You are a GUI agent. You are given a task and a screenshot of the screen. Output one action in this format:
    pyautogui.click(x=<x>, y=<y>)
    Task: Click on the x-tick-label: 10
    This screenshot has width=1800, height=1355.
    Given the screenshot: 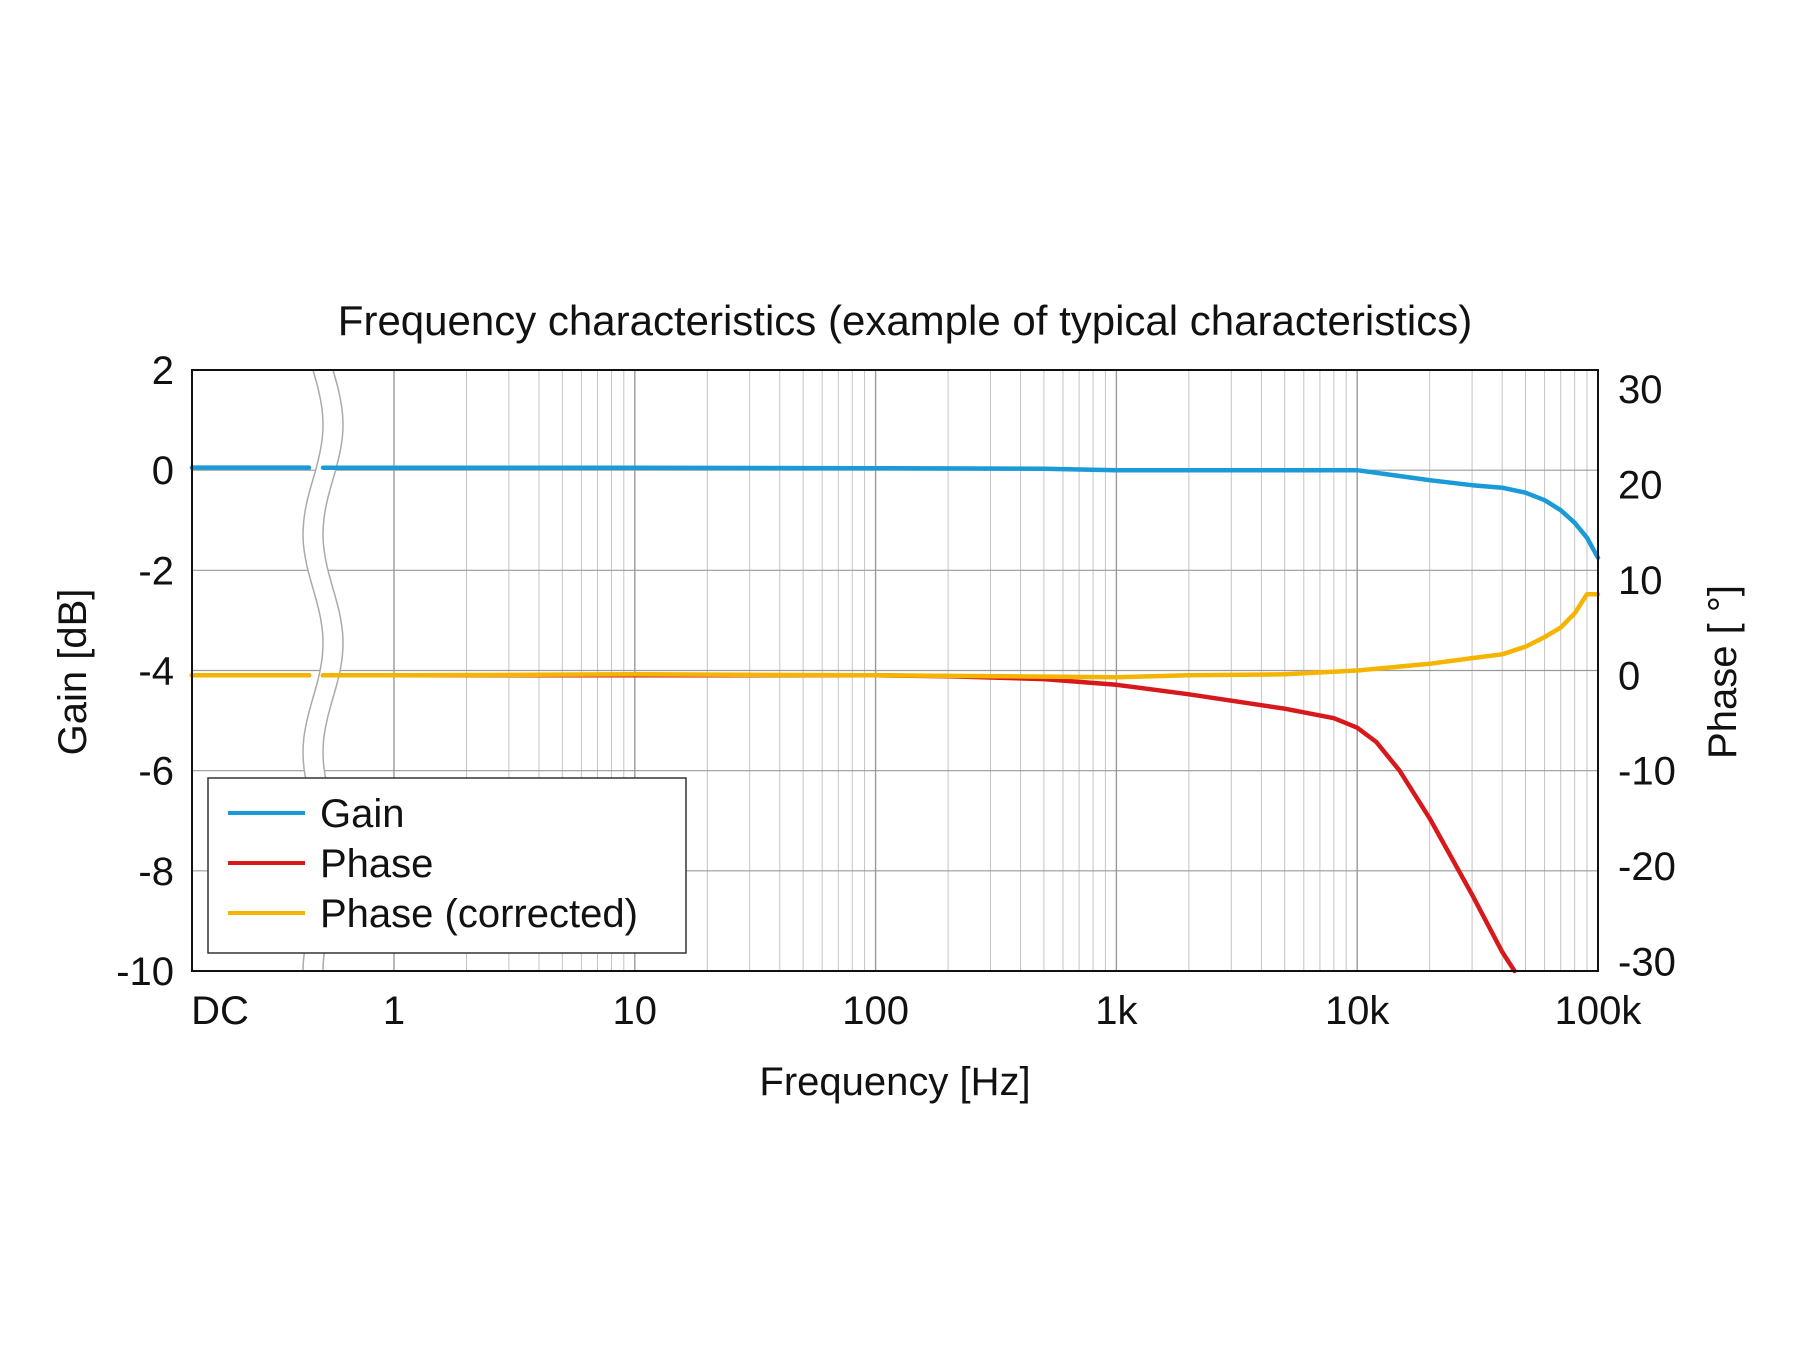 What is the action you would take?
    pyautogui.click(x=635, y=1011)
    